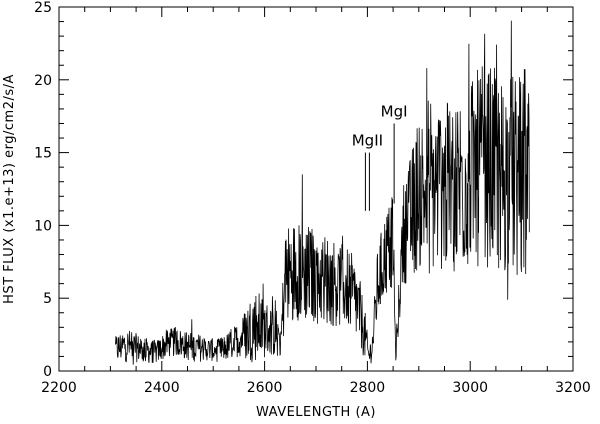 The width and height of the screenshot is (600, 424). I want to click on x-axis-title: WAVELENGTH (A), so click(316, 412).